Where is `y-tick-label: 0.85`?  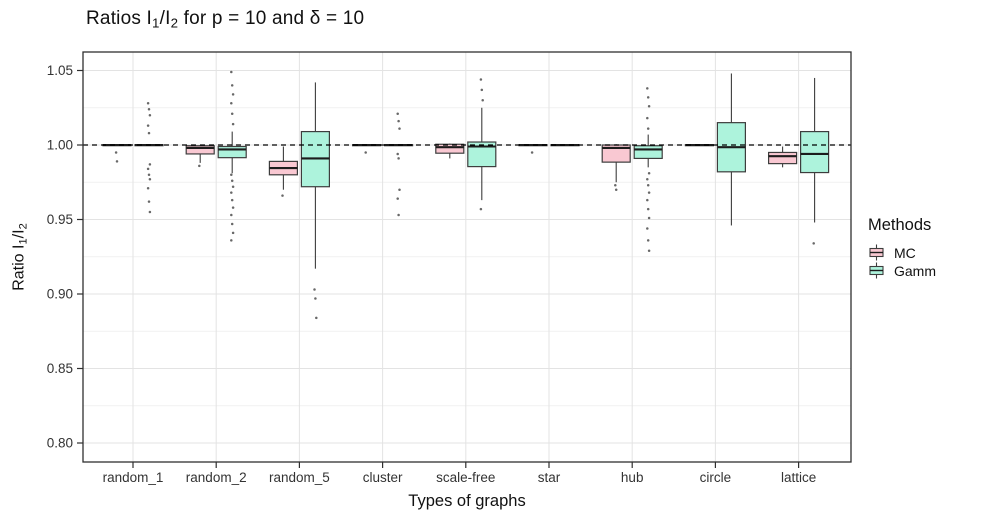
y-tick-label: 0.85 is located at coordinates (60, 368).